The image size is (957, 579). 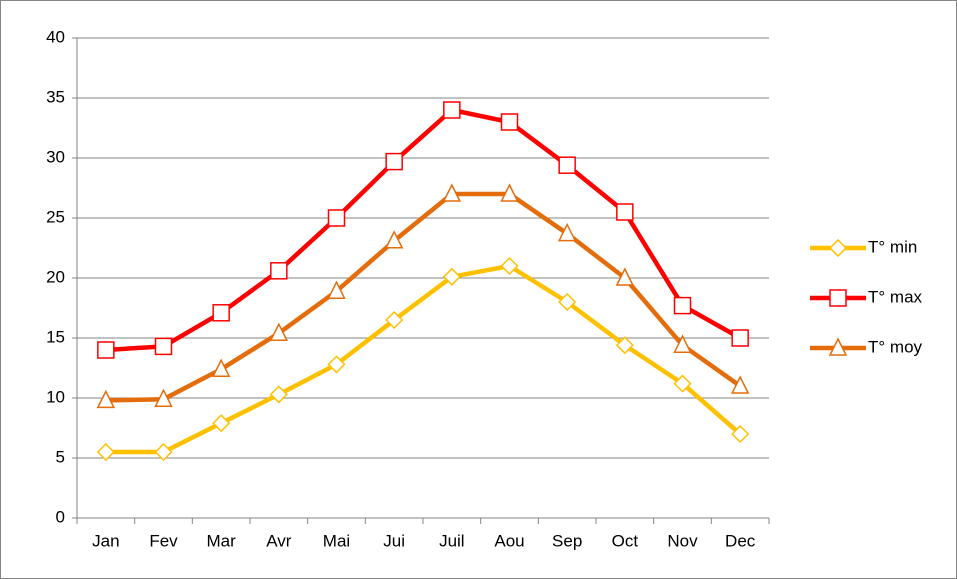 What do you see at coordinates (55, 96) in the screenshot?
I see `y-tick-label: 35` at bounding box center [55, 96].